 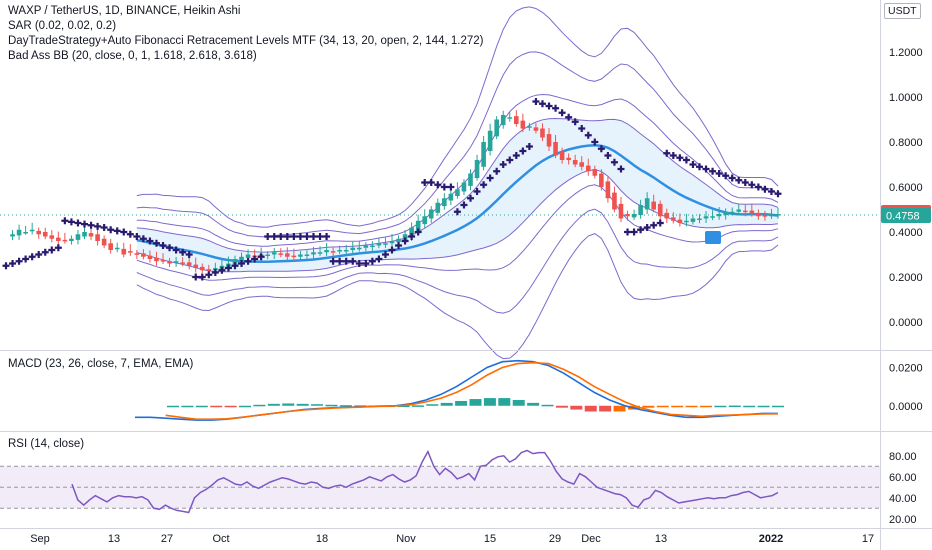 I want to click on price-tick-label: 0.8000, so click(x=906, y=143).